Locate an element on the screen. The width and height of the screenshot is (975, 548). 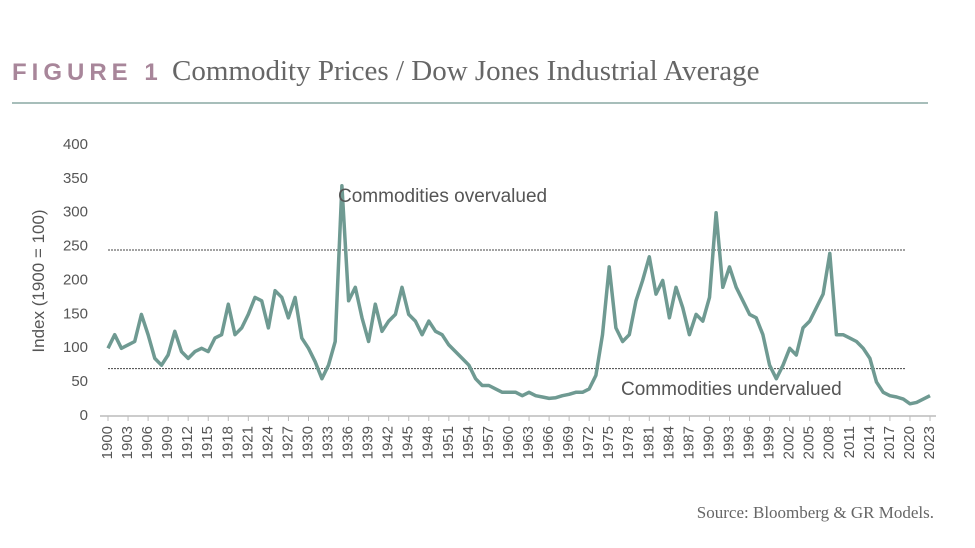
y-axis-label: Index (1900 = 100) is located at coordinates (38, 280).